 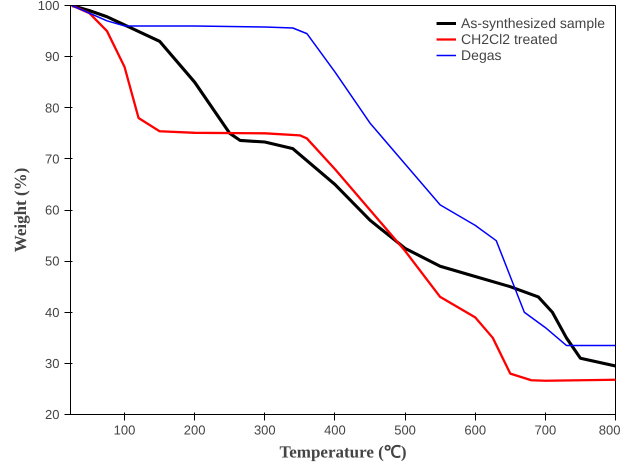 What do you see at coordinates (509, 39) in the screenshot?
I see `legend-label: CH2Cl2 treated` at bounding box center [509, 39].